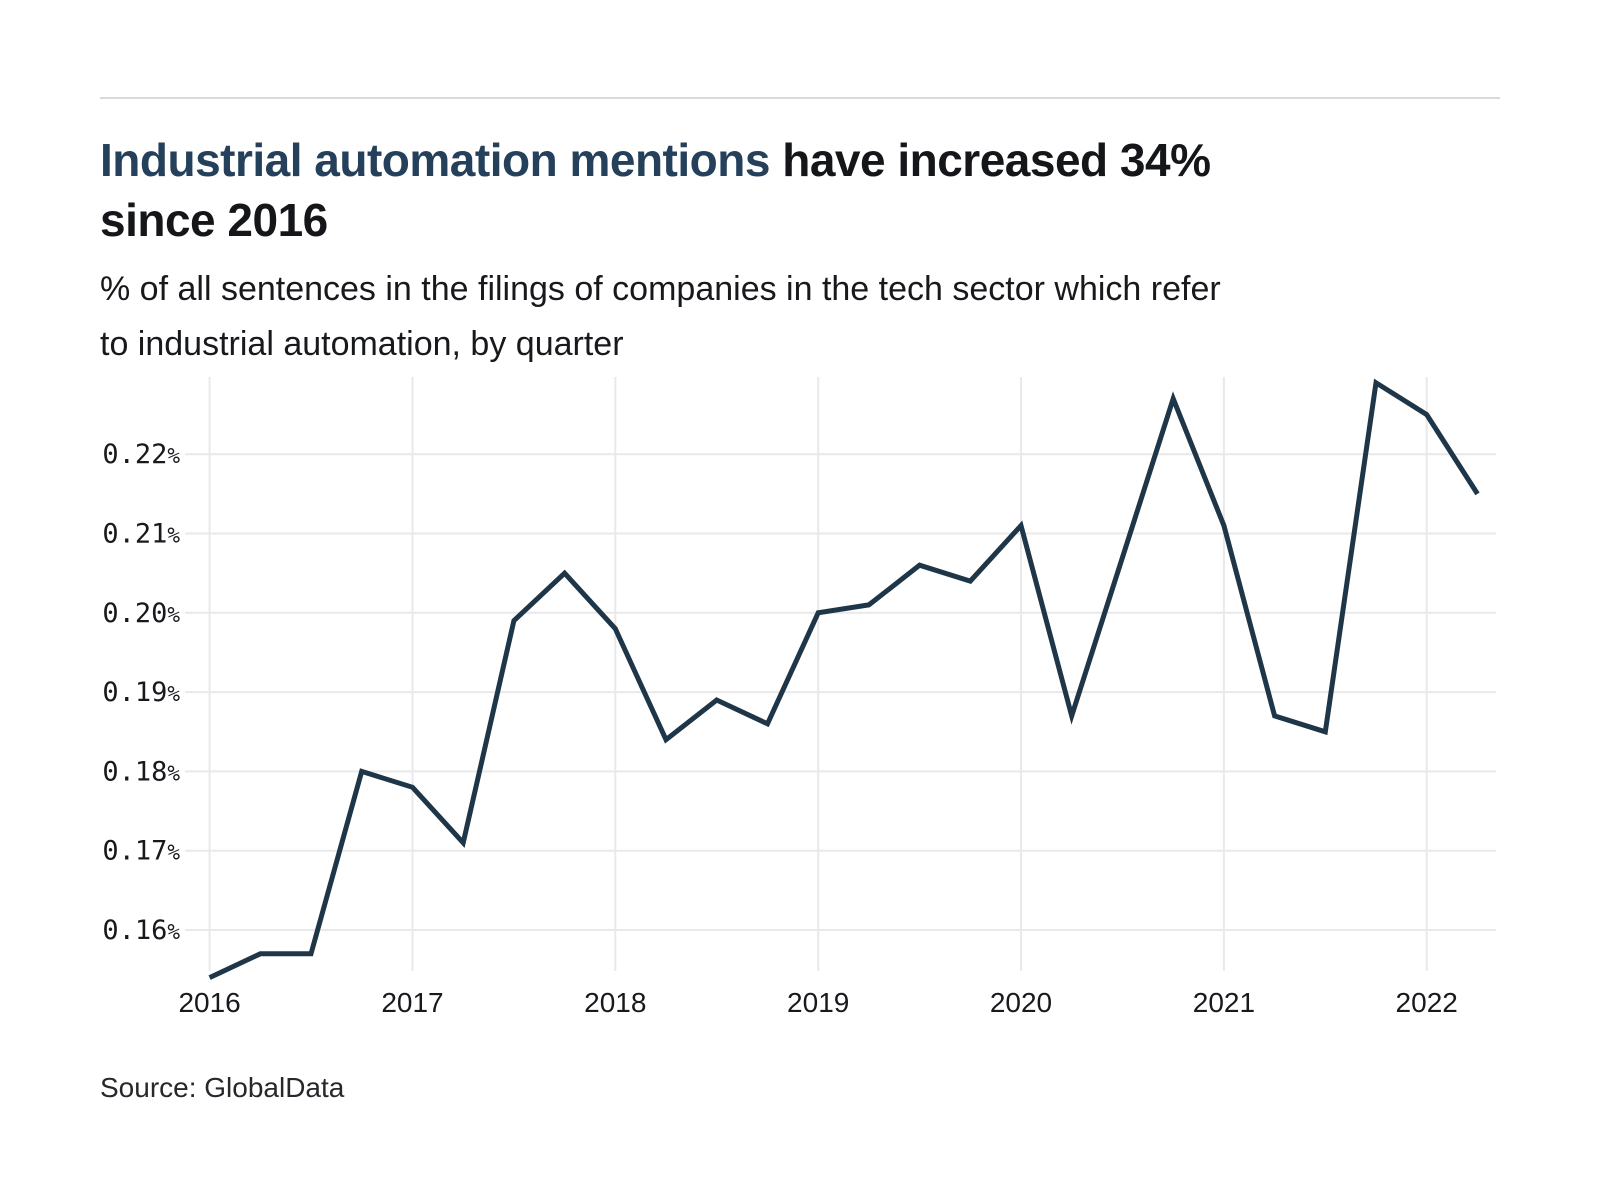 The height and width of the screenshot is (1200, 1600). What do you see at coordinates (800, 98) in the screenshot?
I see `top-divider` at bounding box center [800, 98].